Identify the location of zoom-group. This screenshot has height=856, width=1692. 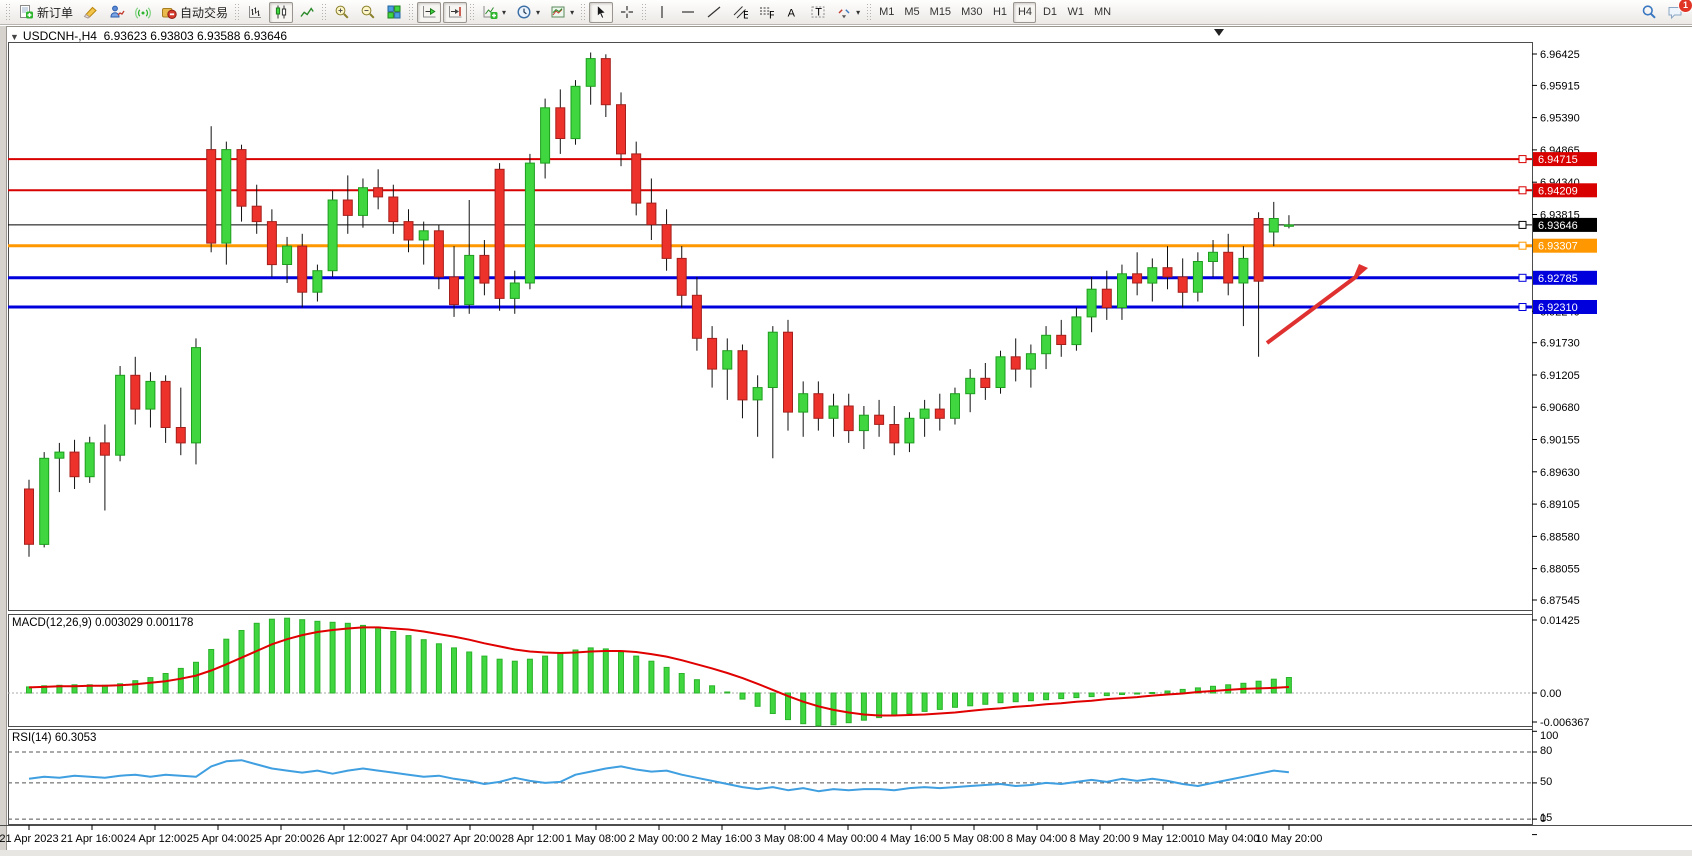
(363, 12).